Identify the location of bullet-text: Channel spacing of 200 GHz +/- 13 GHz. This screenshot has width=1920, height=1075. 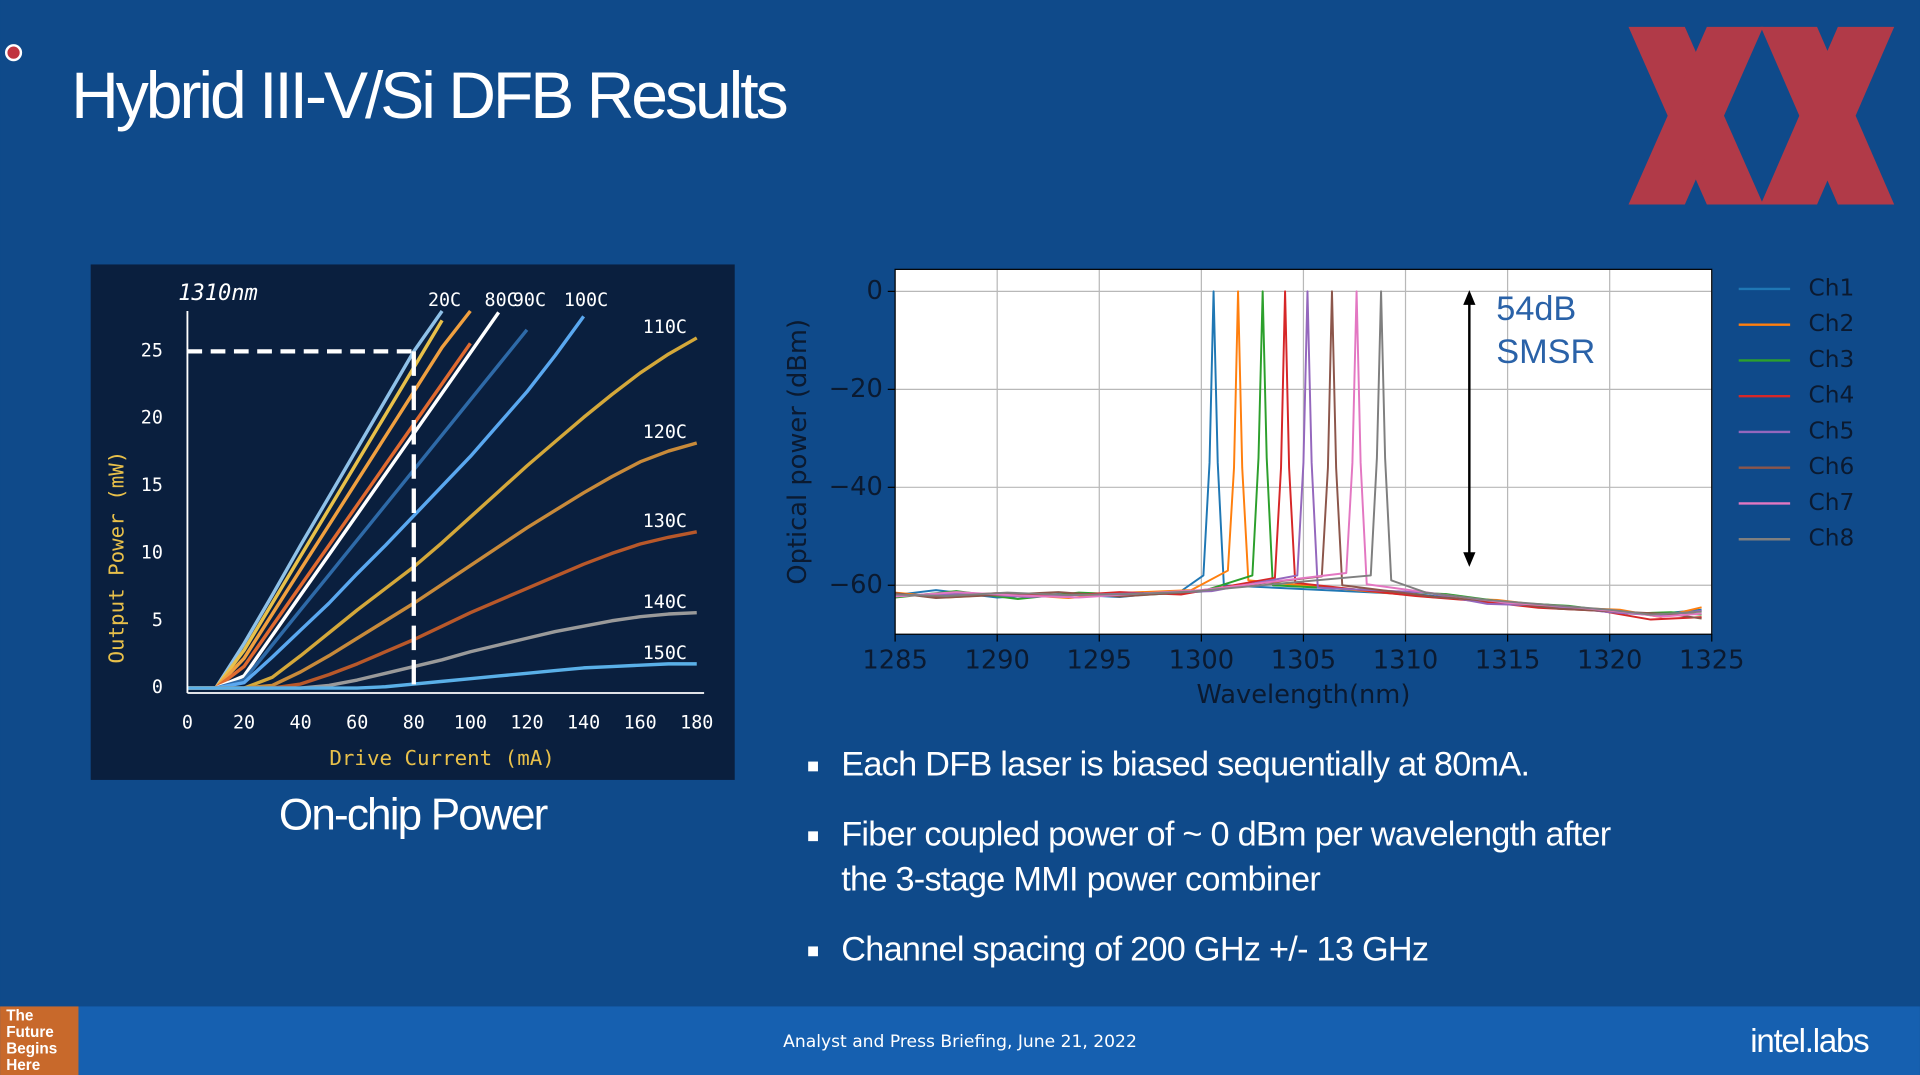
(1134, 949).